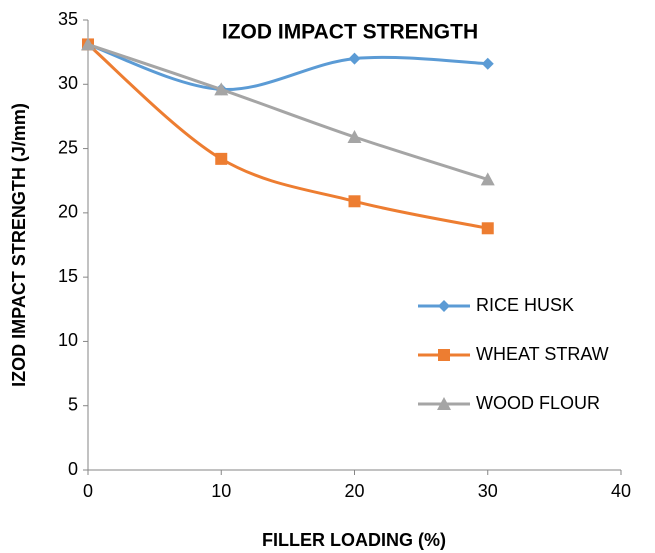  What do you see at coordinates (221, 491) in the screenshot?
I see `x-tick-label: 10` at bounding box center [221, 491].